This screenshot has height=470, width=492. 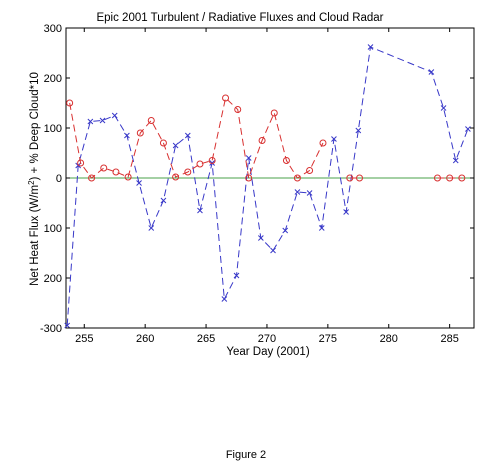 I want to click on series-2-line, so click(x=196, y=138).